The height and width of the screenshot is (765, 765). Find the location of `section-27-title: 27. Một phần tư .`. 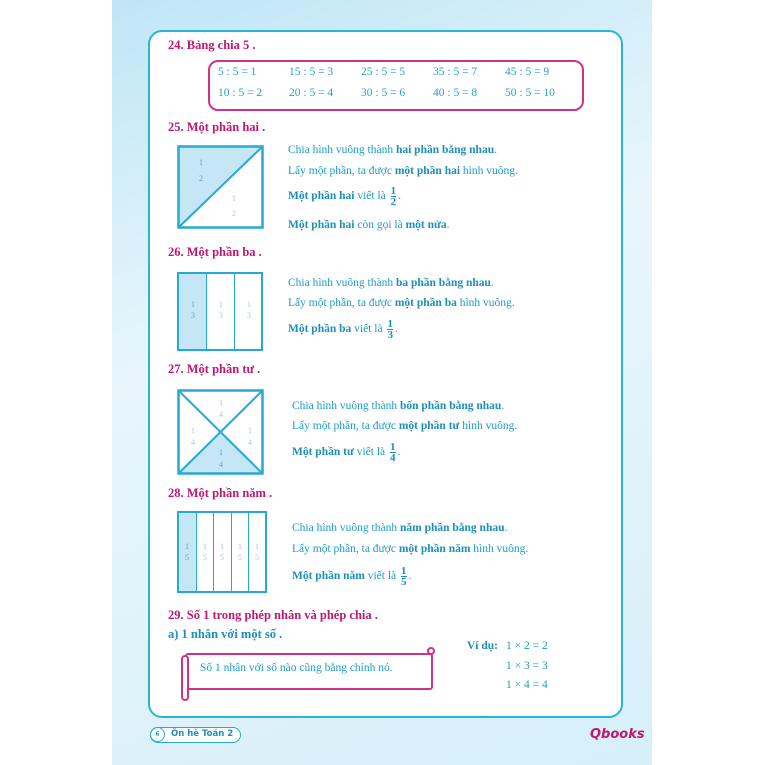

section-27-title: 27. Một phần tư . is located at coordinates (214, 369).